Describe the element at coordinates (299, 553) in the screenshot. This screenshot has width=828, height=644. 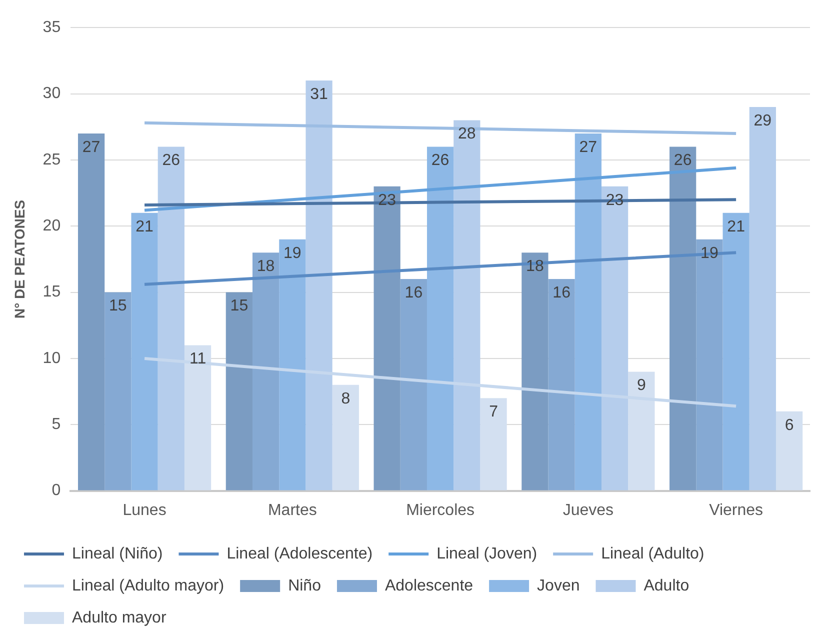
I see `legend-label: Lineal (Adolescente)` at that location.